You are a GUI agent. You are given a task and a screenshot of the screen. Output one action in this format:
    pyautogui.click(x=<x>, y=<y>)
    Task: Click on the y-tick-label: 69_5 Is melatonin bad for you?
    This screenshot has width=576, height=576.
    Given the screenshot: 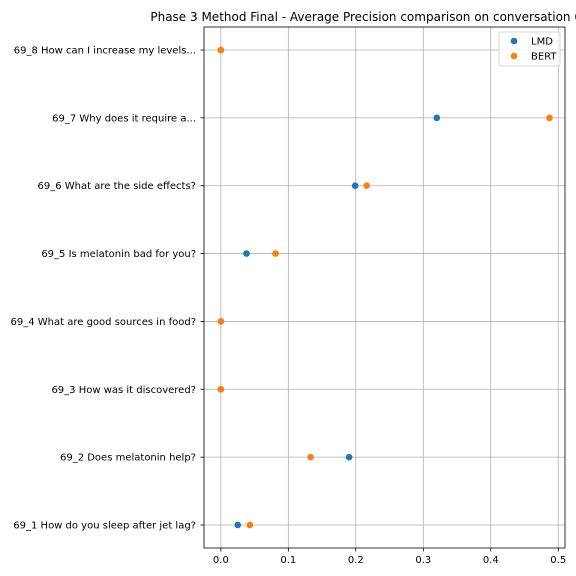 What is the action you would take?
    pyautogui.click(x=118, y=254)
    